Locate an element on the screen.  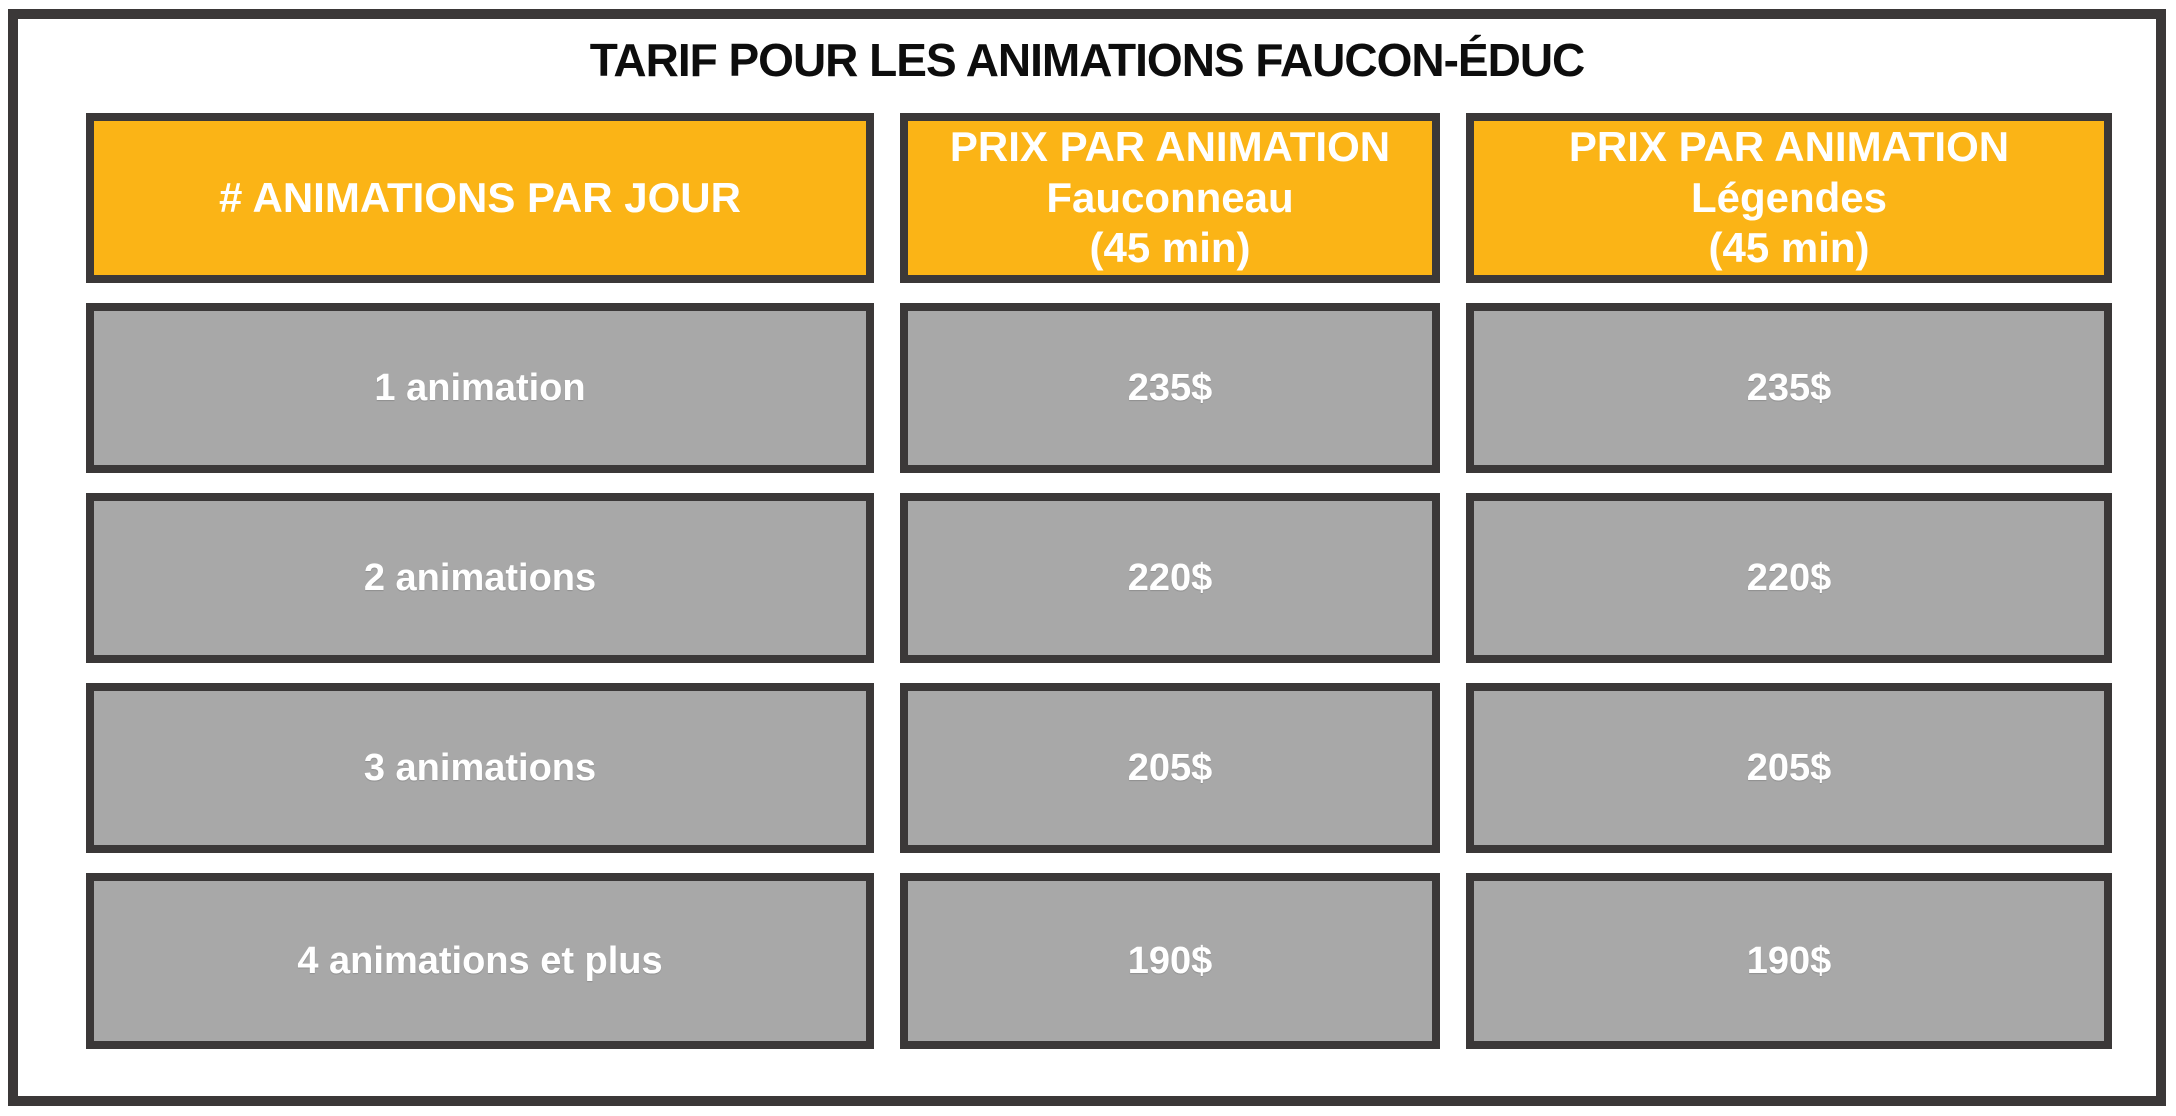
header-cell-animations-per-day: # ANIMATIONS PAR JOUR is located at coordinates (480, 198).